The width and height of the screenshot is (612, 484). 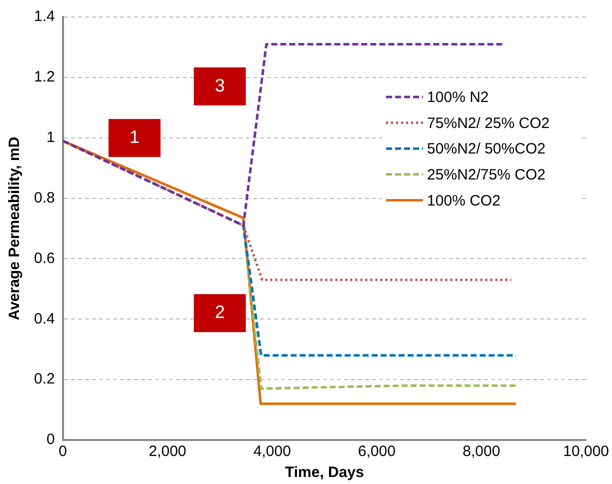 I want to click on y-tick-label: 1, so click(x=50, y=137).